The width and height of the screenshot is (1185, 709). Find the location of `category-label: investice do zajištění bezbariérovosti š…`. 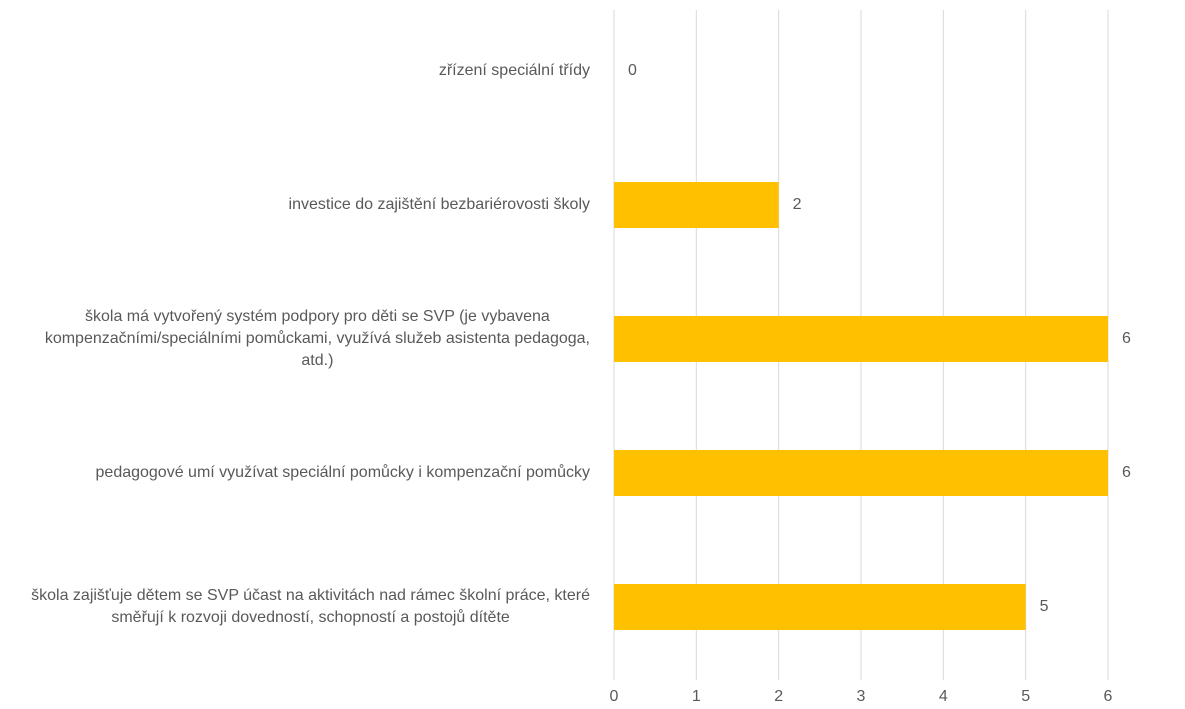

category-label: investice do zajištění bezbariérovosti š… is located at coordinates (439, 204).